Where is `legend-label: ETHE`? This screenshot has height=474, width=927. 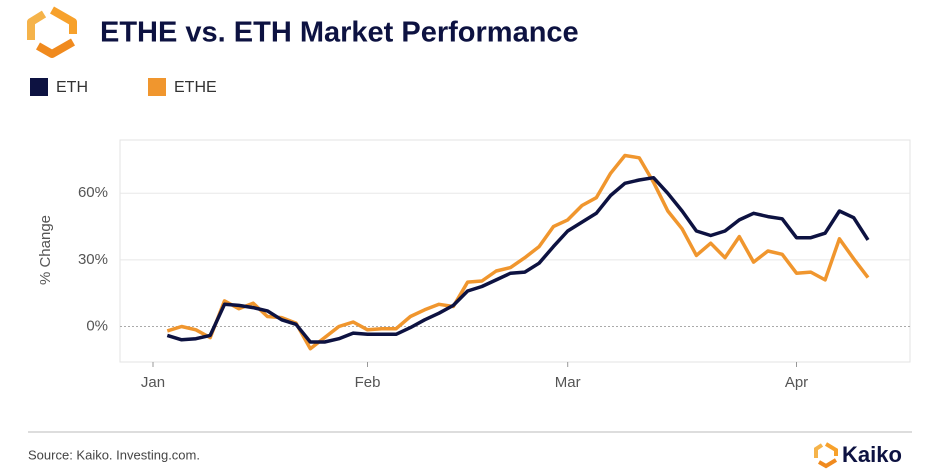
legend-label: ETHE is located at coordinates (195, 87).